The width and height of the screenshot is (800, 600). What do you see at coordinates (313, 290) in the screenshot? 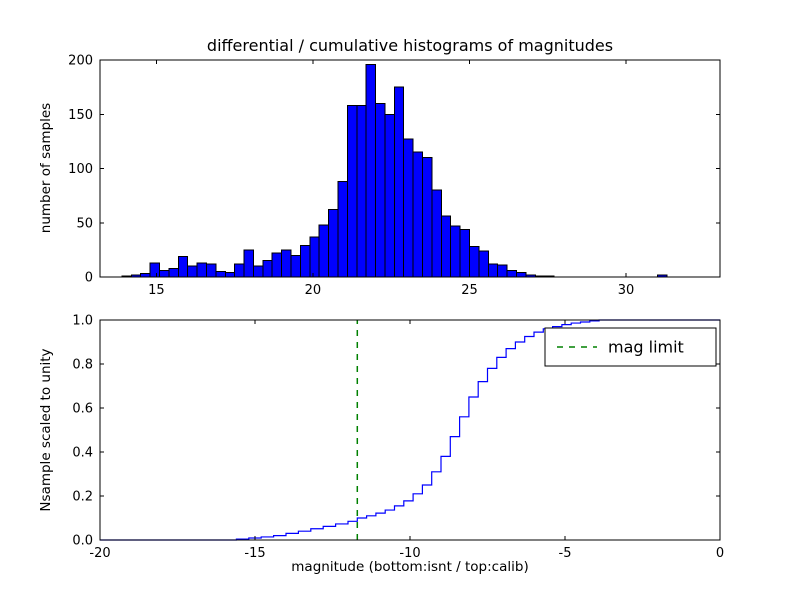
I see `x-tick-label: 20` at bounding box center [313, 290].